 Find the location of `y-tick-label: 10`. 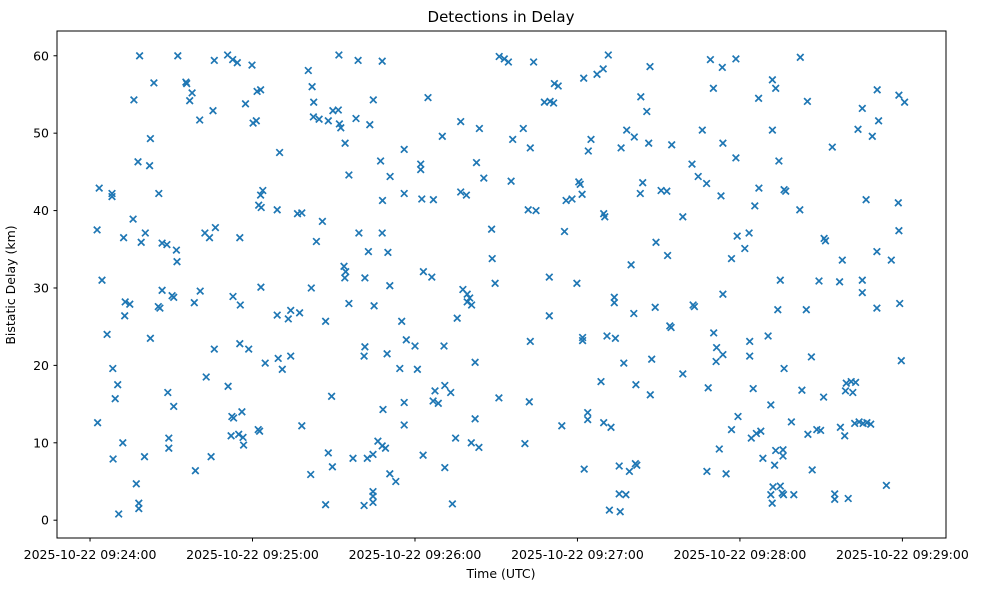

y-tick-label: 10 is located at coordinates (41, 442).